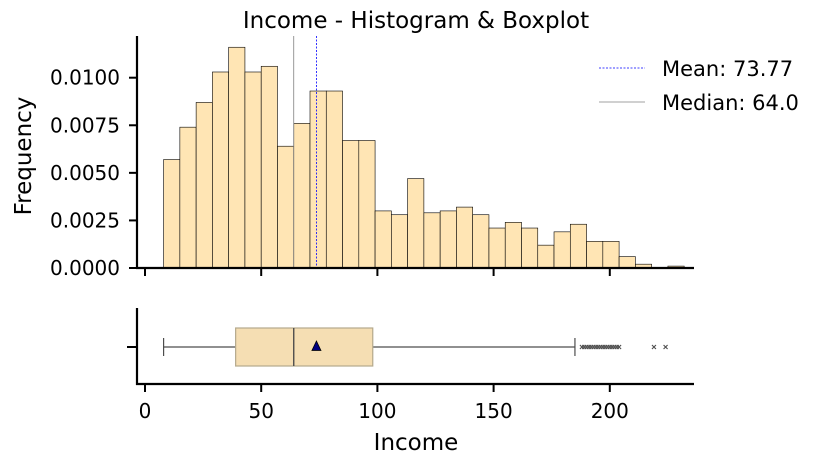 The image size is (830, 465). What do you see at coordinates (145, 411) in the screenshot?
I see `x-tick-label: 0` at bounding box center [145, 411].